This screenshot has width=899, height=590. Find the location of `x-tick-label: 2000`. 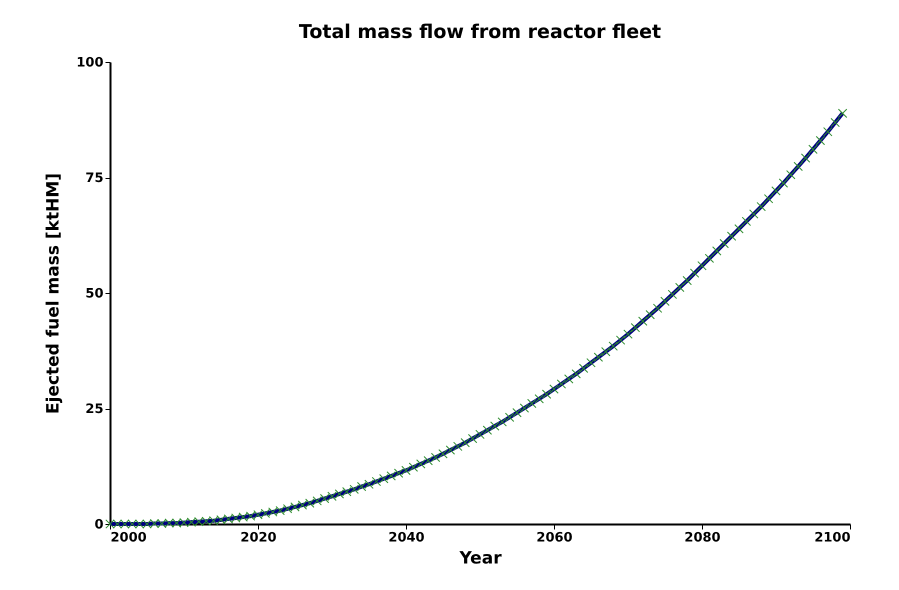

x-tick-label: 2000 is located at coordinates (128, 538).